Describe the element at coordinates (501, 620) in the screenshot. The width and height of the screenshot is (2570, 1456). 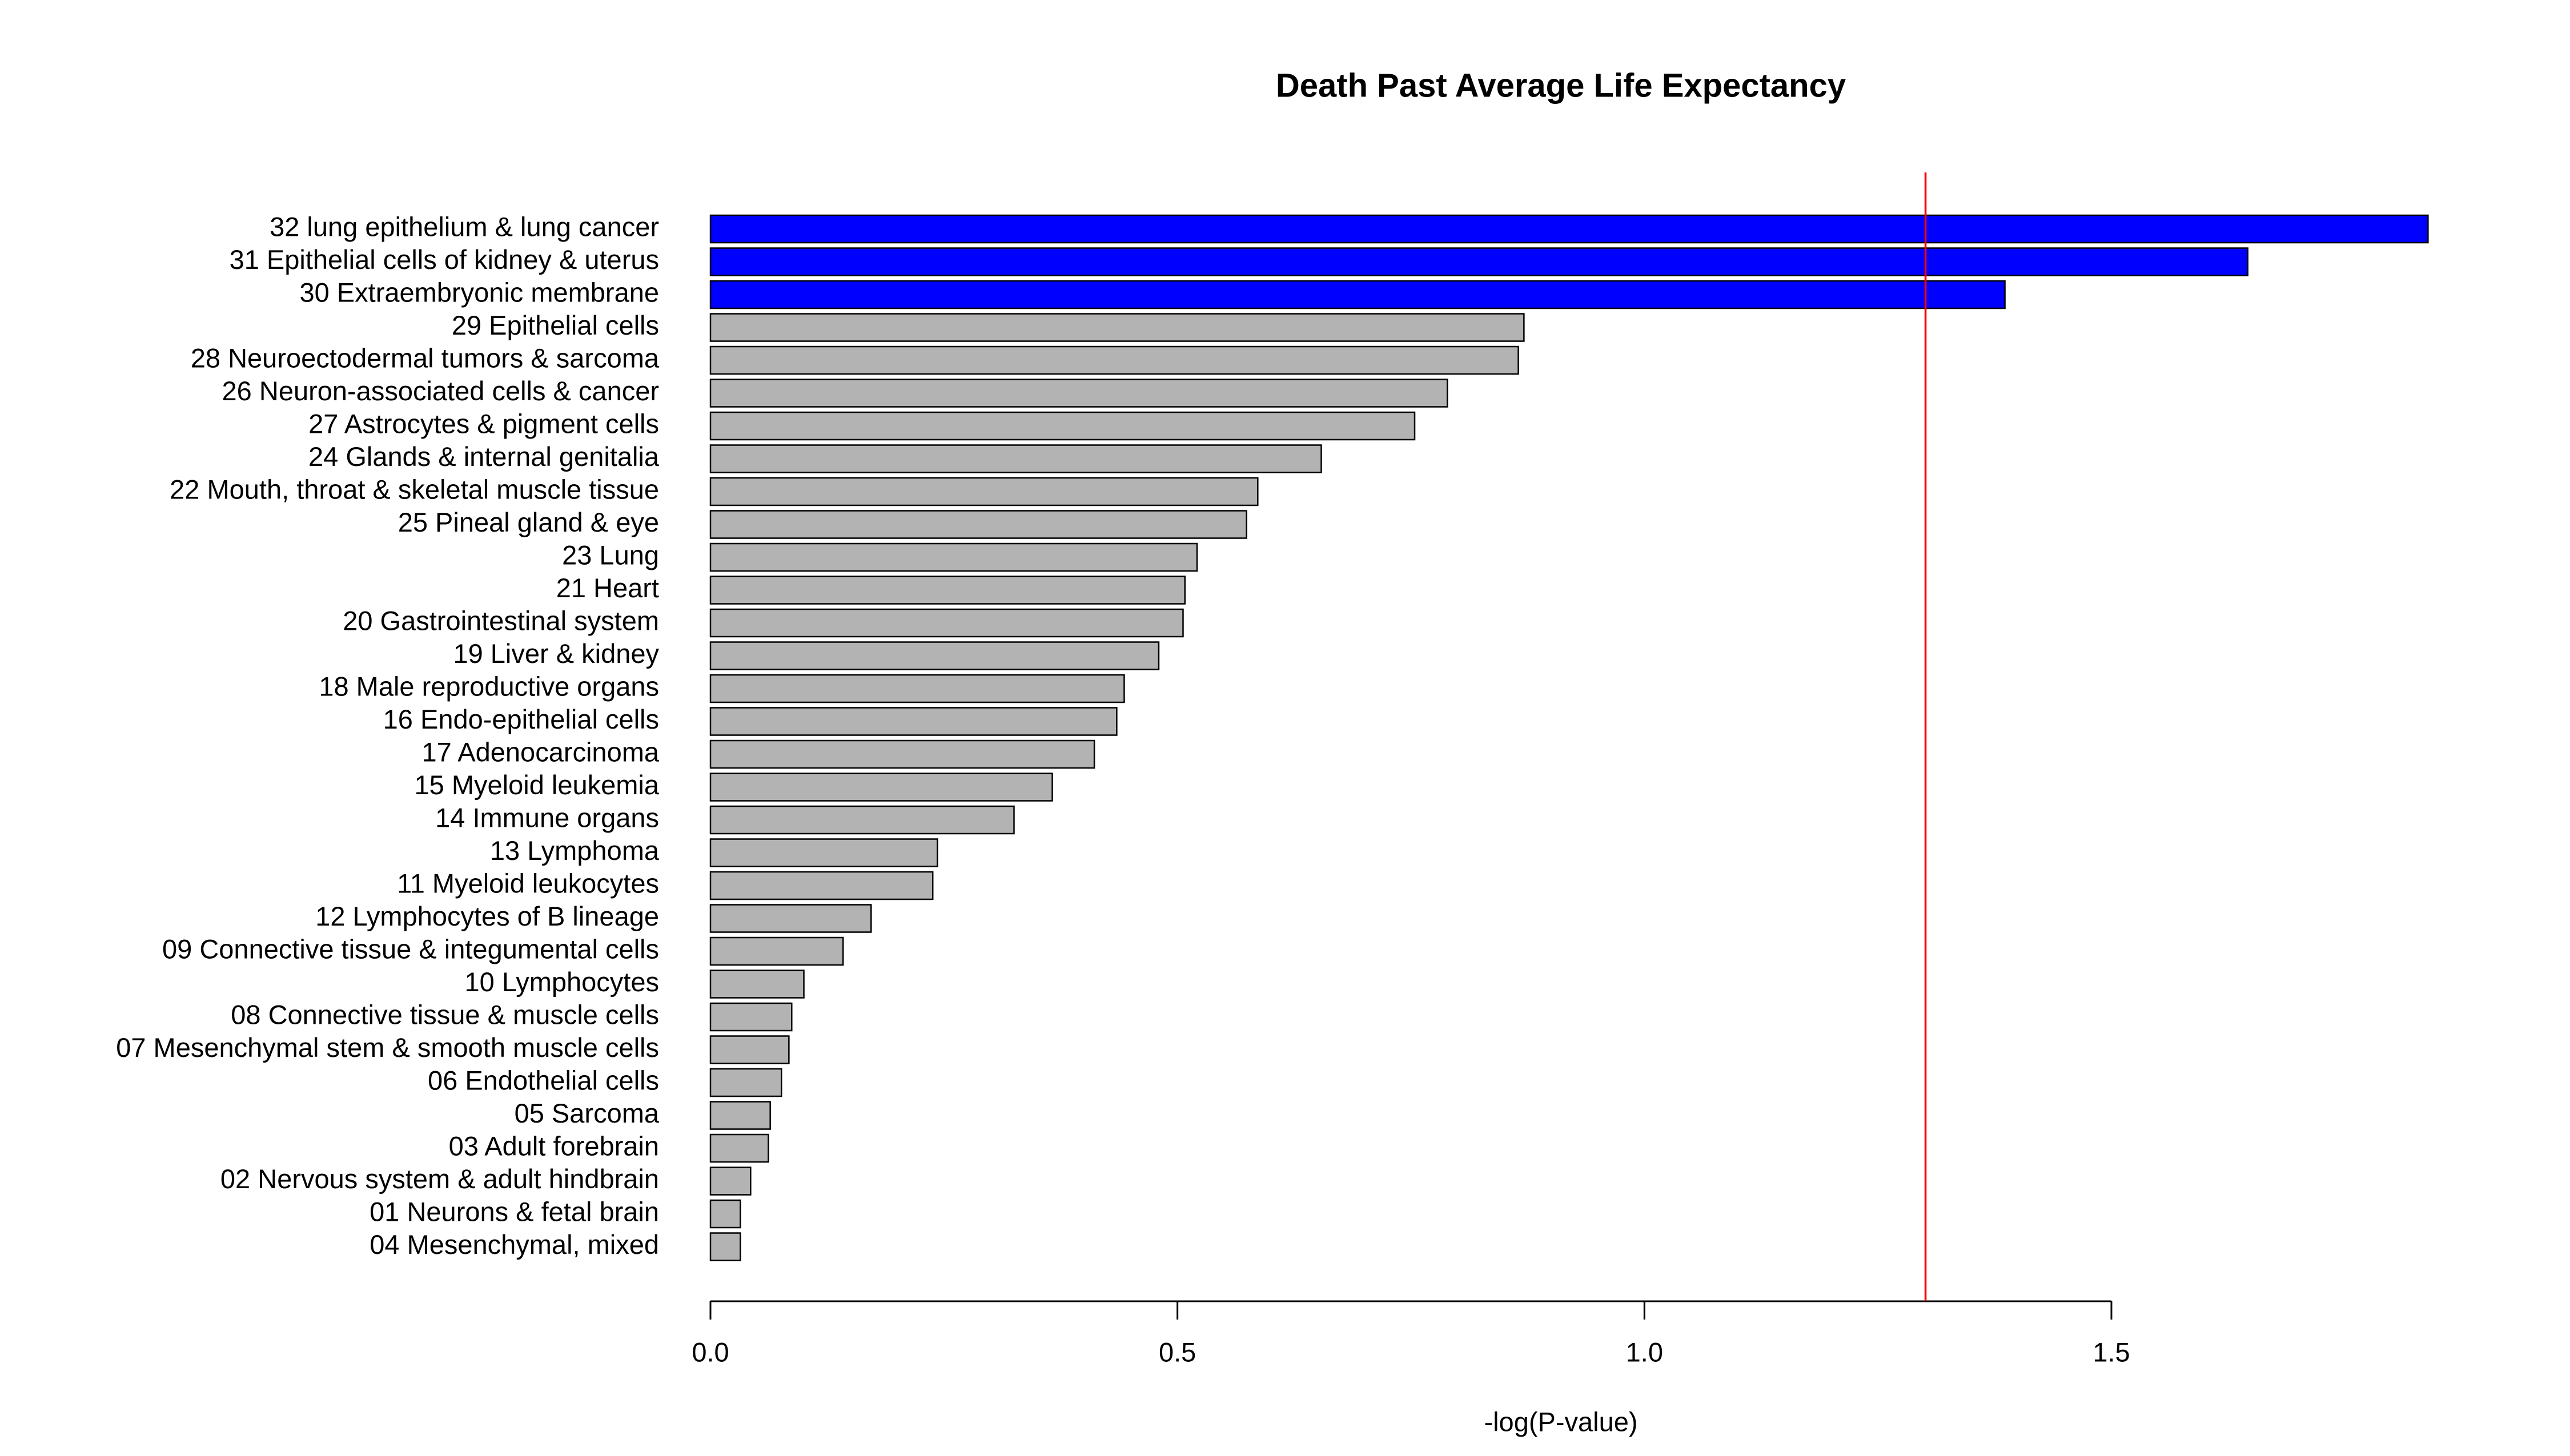
I see `y-tick-label: 20 Gastrointestinal system` at that location.